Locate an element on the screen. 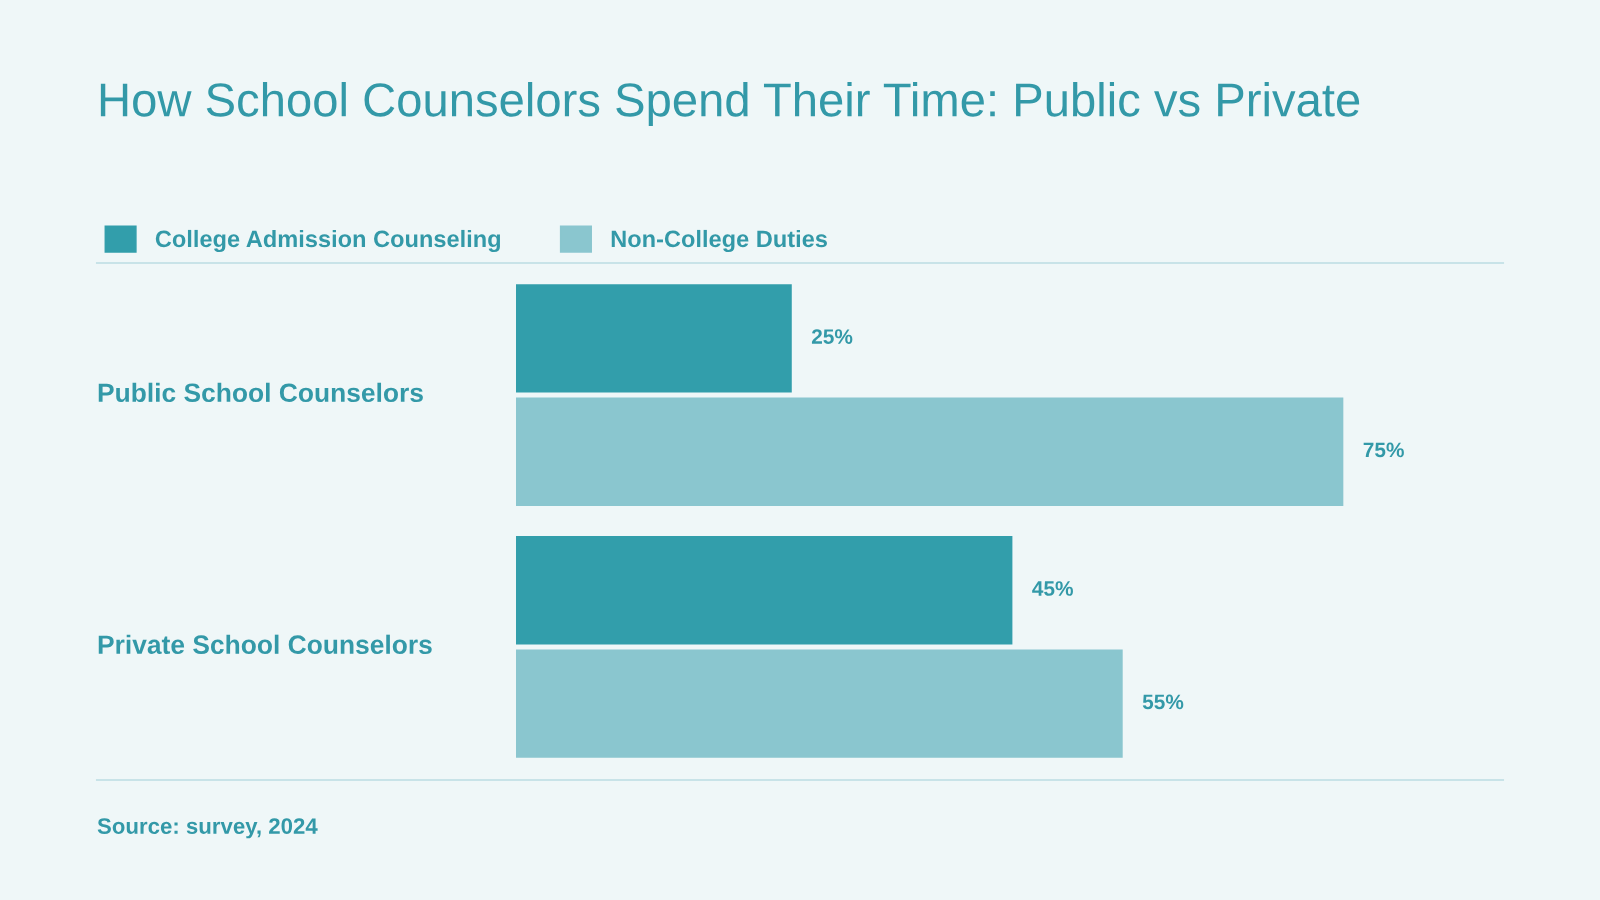  legend-label: College Admission Counseling is located at coordinates (328, 241).